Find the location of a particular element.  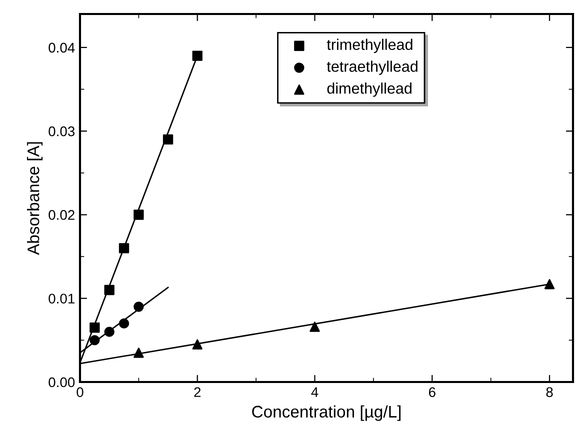

y-tick-label: 0.00 is located at coordinates (61, 382).